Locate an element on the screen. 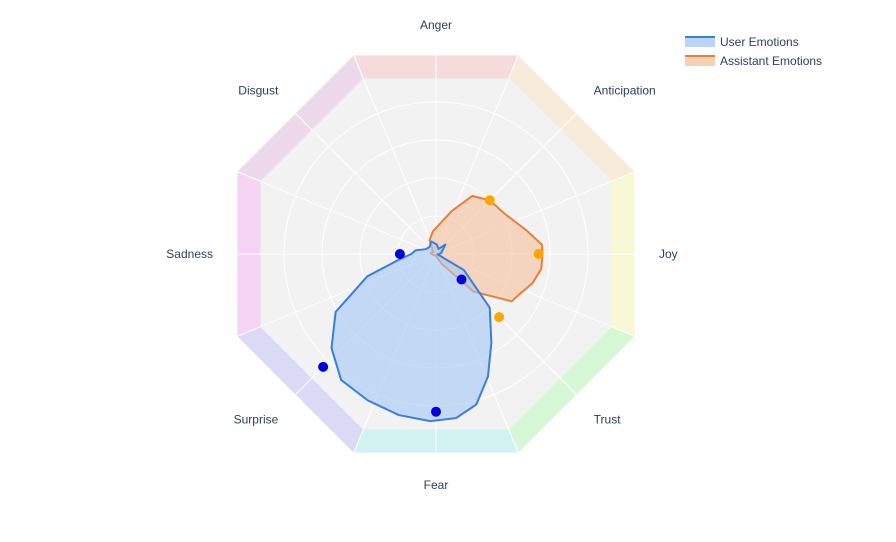 The height and width of the screenshot is (542, 896). marker-user-emotions-trust is located at coordinates (461, 279).